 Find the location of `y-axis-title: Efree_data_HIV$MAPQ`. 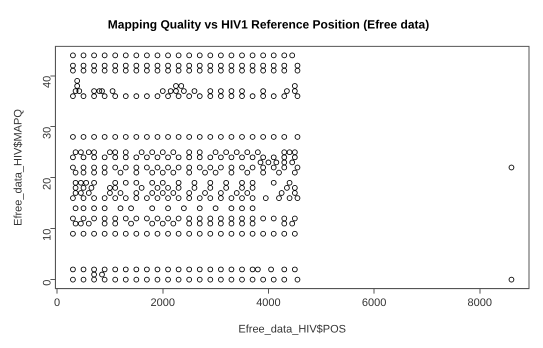

y-axis-title: Efree_data_HIV$MAPQ is located at coordinates (18, 167).